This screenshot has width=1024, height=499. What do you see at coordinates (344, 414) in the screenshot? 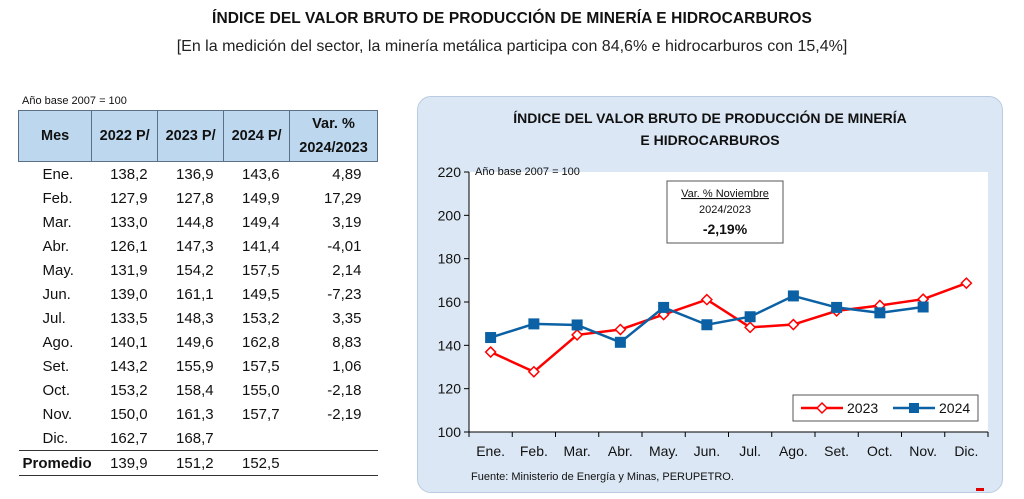
I see `cell-var: -2,19` at bounding box center [344, 414].